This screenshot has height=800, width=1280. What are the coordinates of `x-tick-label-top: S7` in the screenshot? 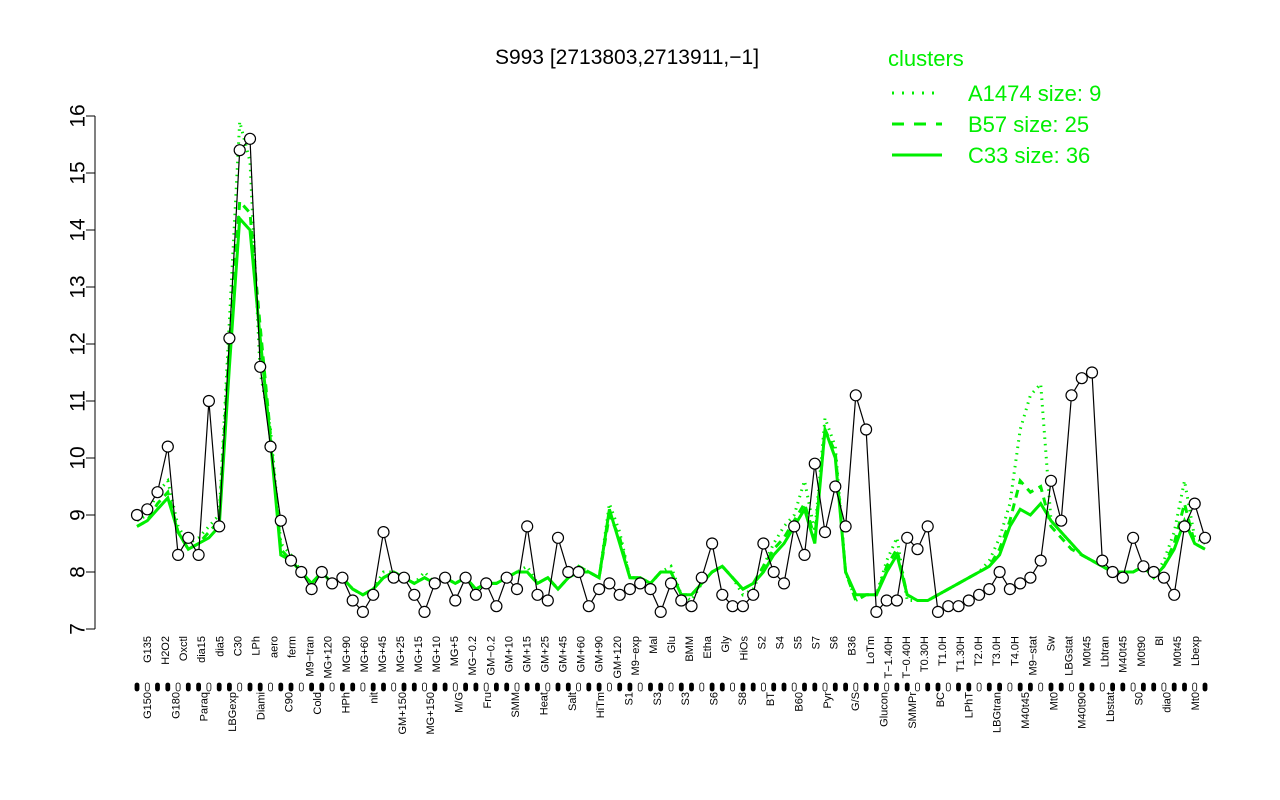 It's located at (817, 642).